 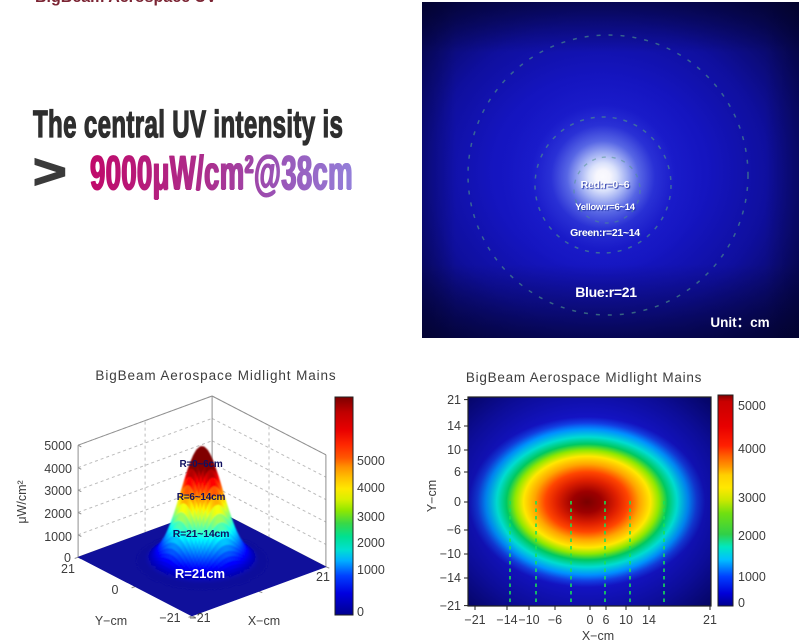 What do you see at coordinates (200, 464) in the screenshot?
I see `svg-text: R=0~6cm` at bounding box center [200, 464].